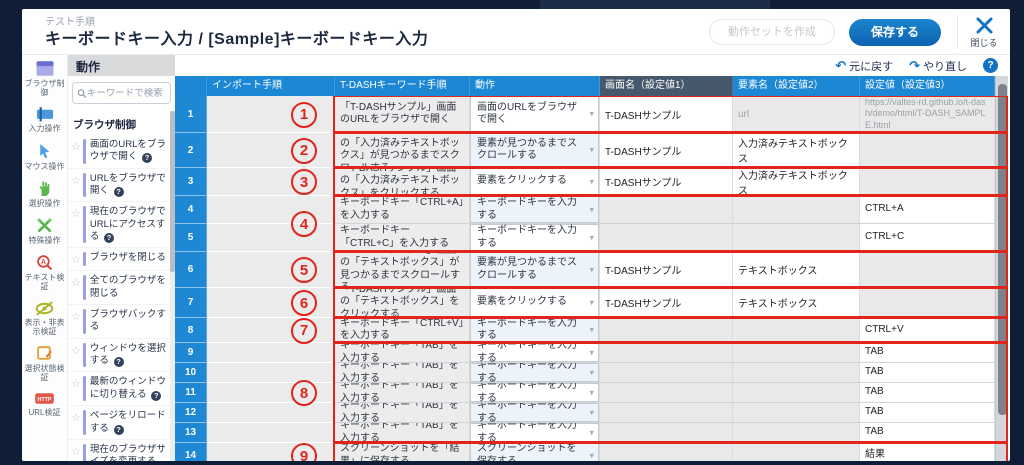  I want to click on rail-item-8: 選択状態検証, so click(44, 363).